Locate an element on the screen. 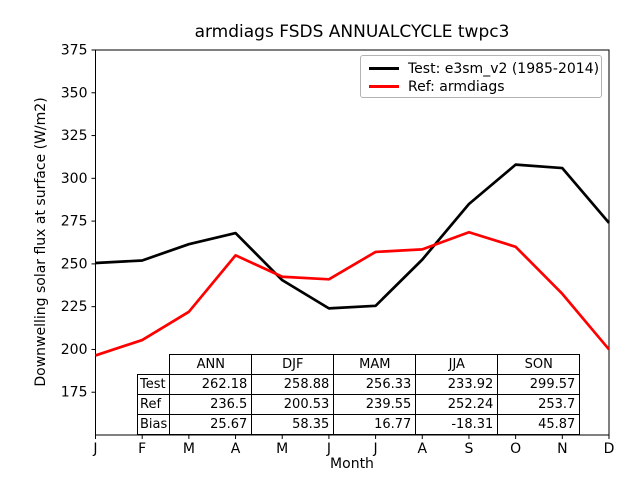 Image resolution: width=640 pixels, height=480 pixels. y-tick-label: 300 is located at coordinates (74, 179).